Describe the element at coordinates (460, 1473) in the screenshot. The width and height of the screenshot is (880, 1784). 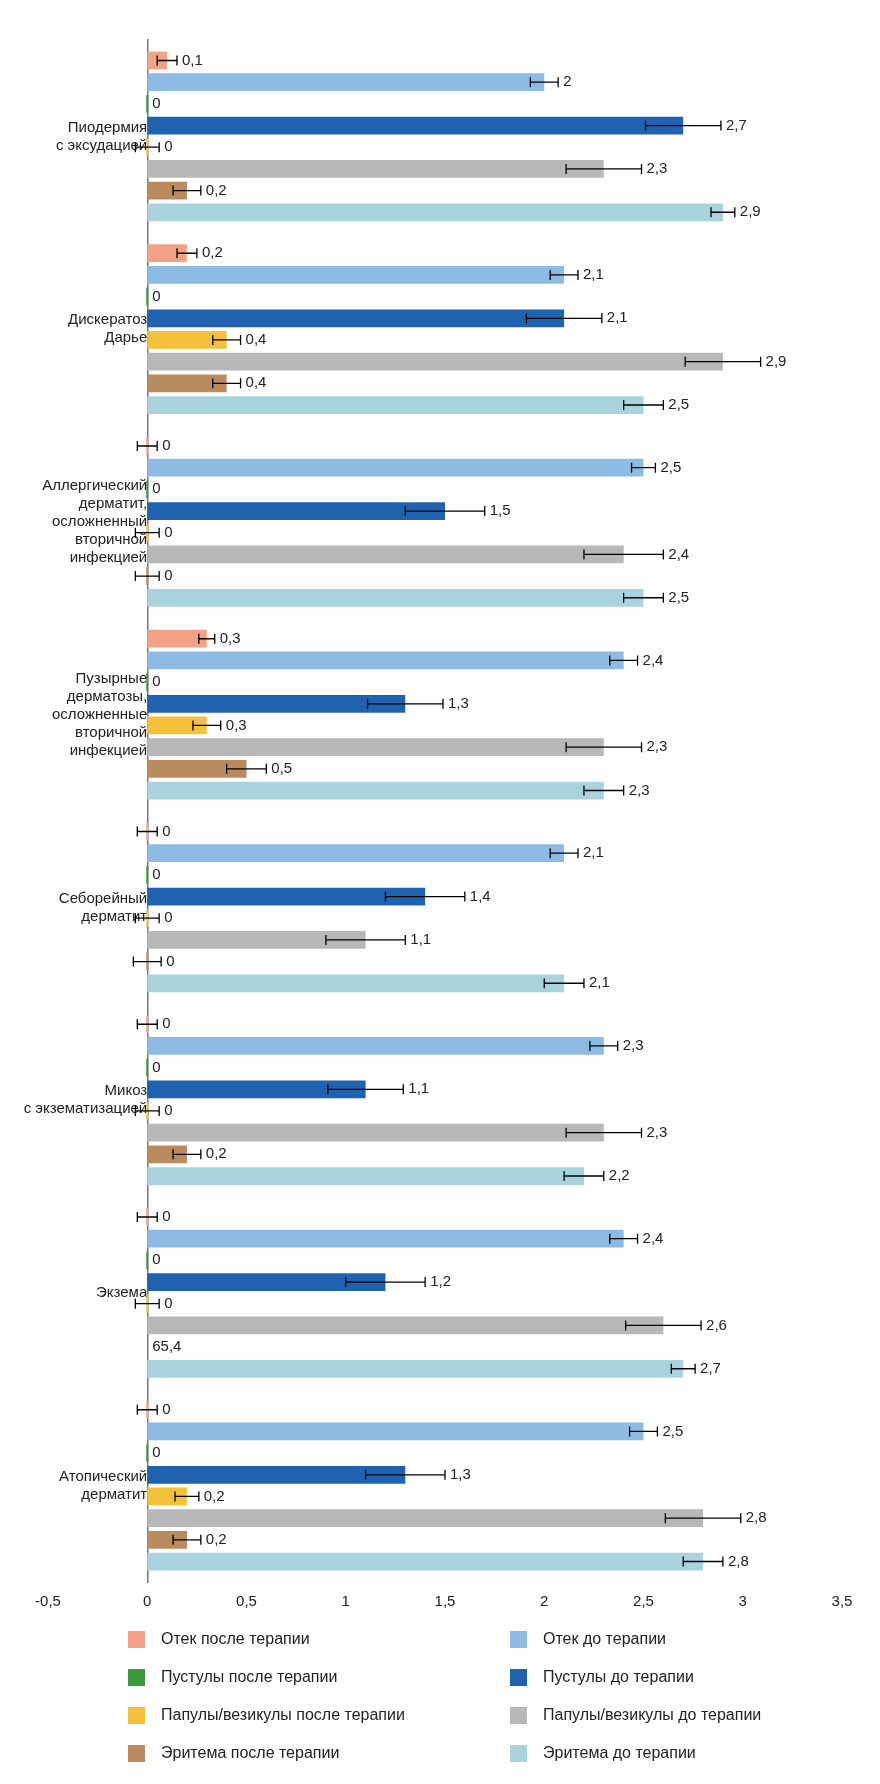
I see `data-label: 1,3` at that location.